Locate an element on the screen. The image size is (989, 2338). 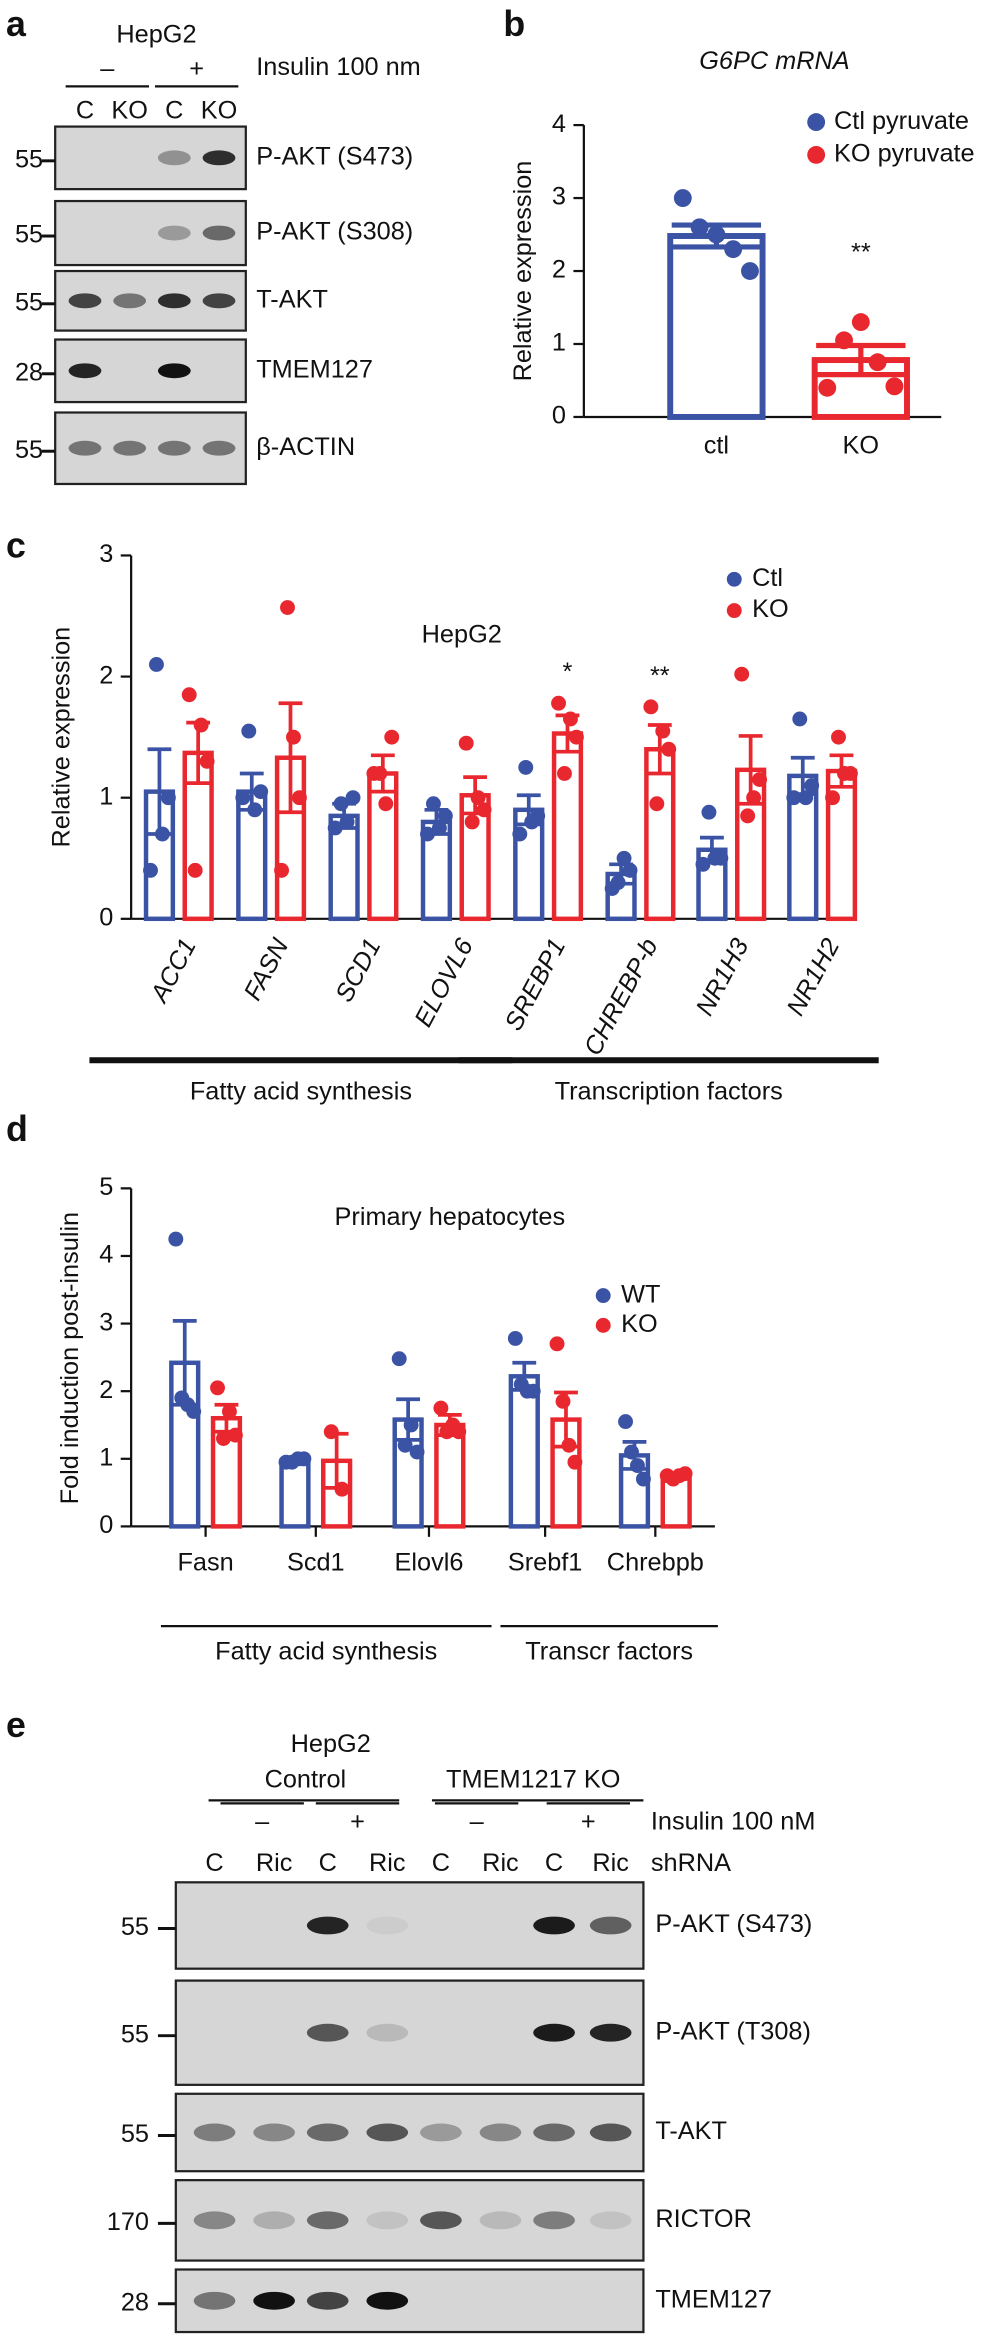
lane-label: KO is located at coordinates (129, 110).